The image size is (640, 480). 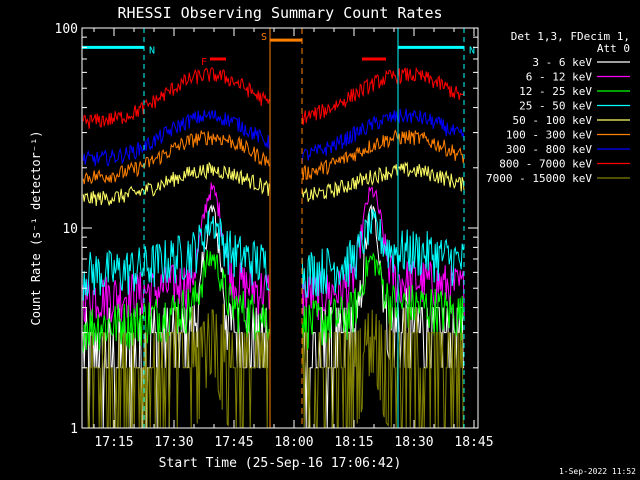 I want to click on legend-header-line-2: Att 0, so click(x=613, y=48).